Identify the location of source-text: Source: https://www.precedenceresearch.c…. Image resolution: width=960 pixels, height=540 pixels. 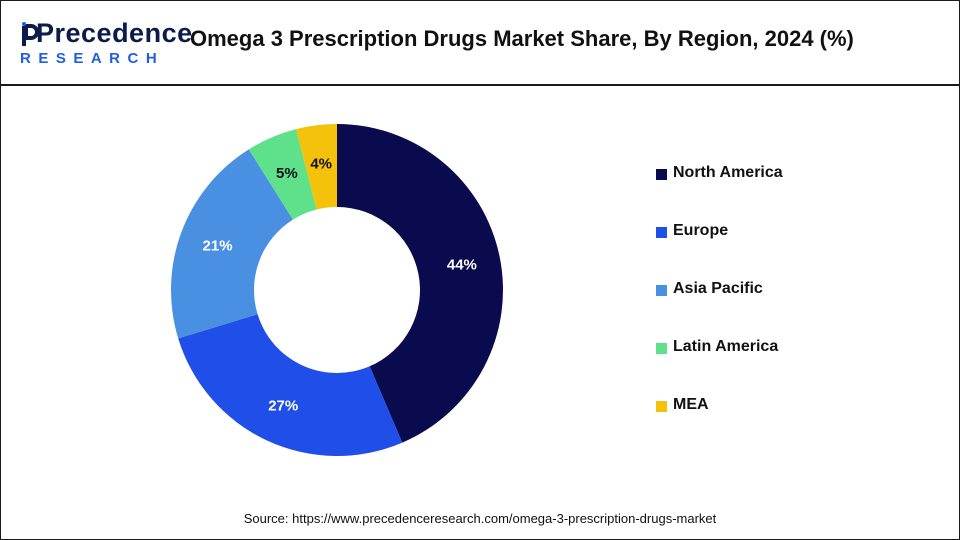
(480, 518).